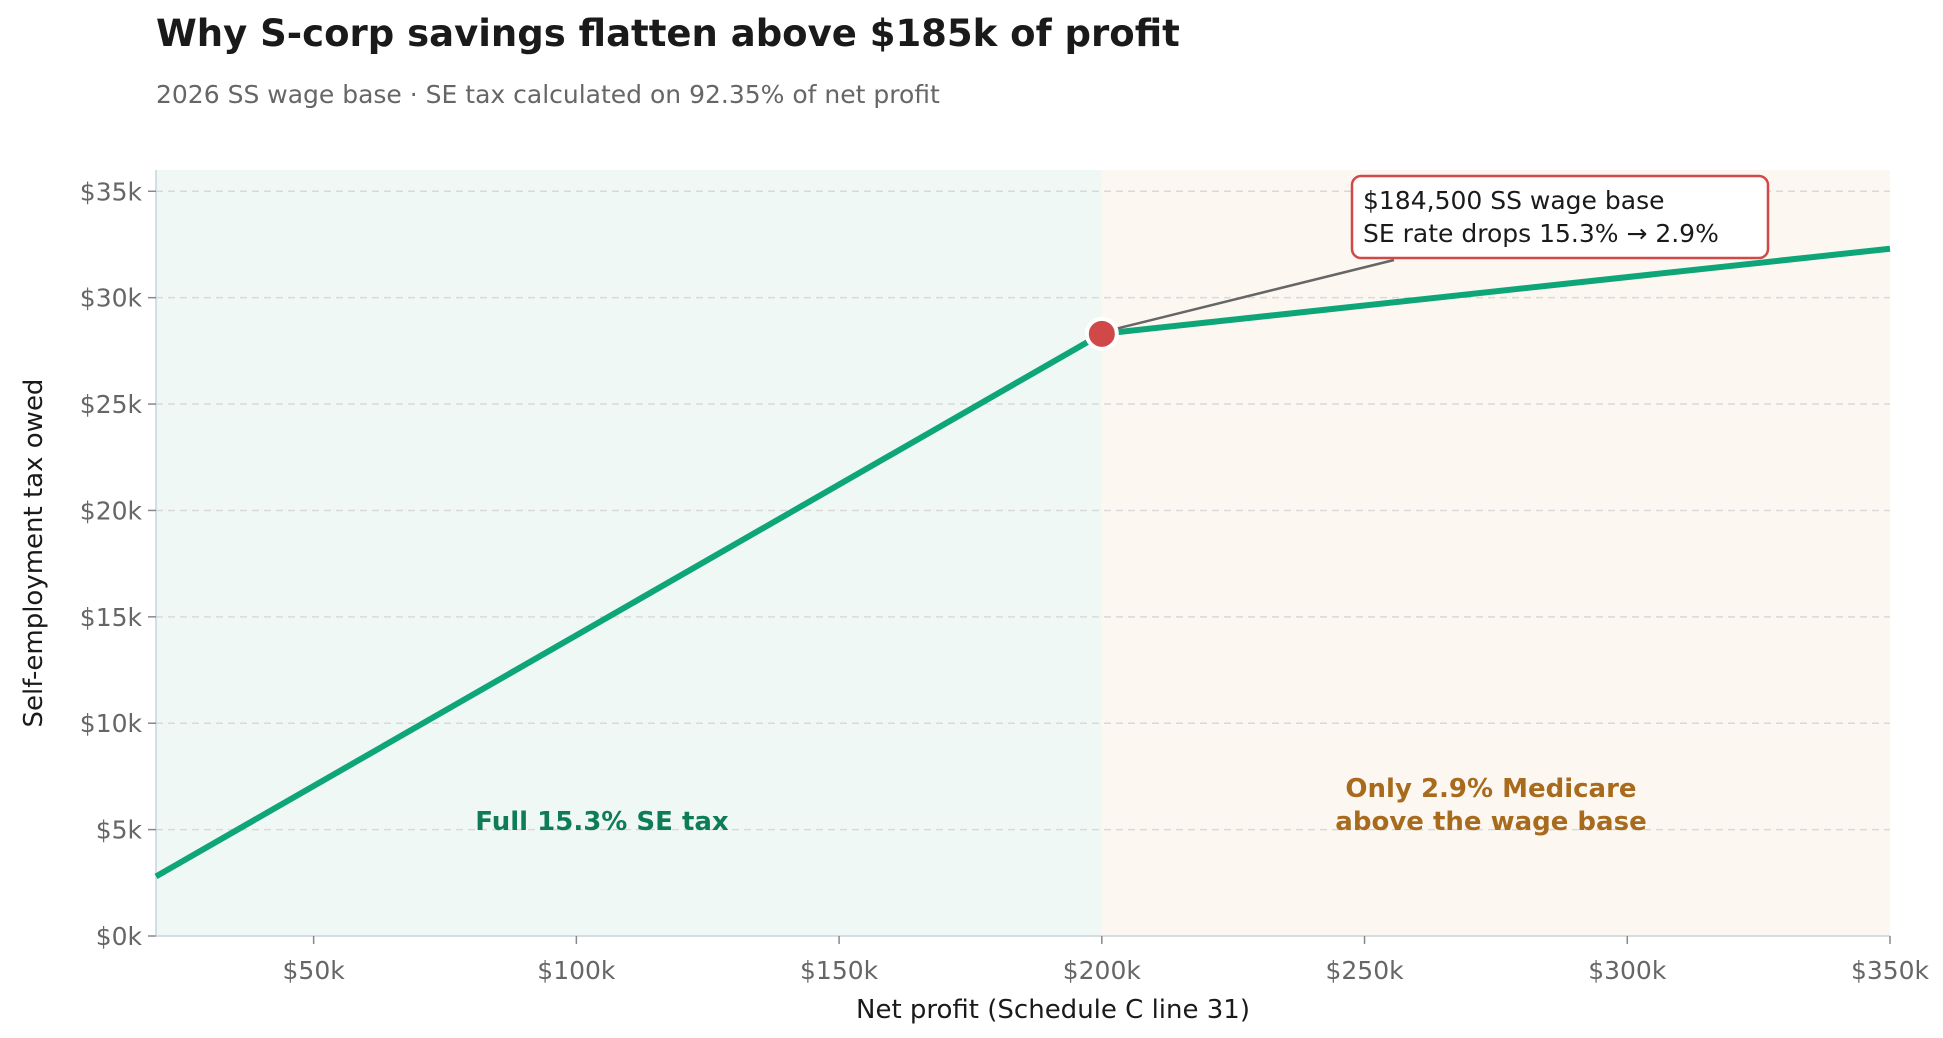 This screenshot has height=1038, width=1943. I want to click on x-tick-label: $100k, so click(576, 970).